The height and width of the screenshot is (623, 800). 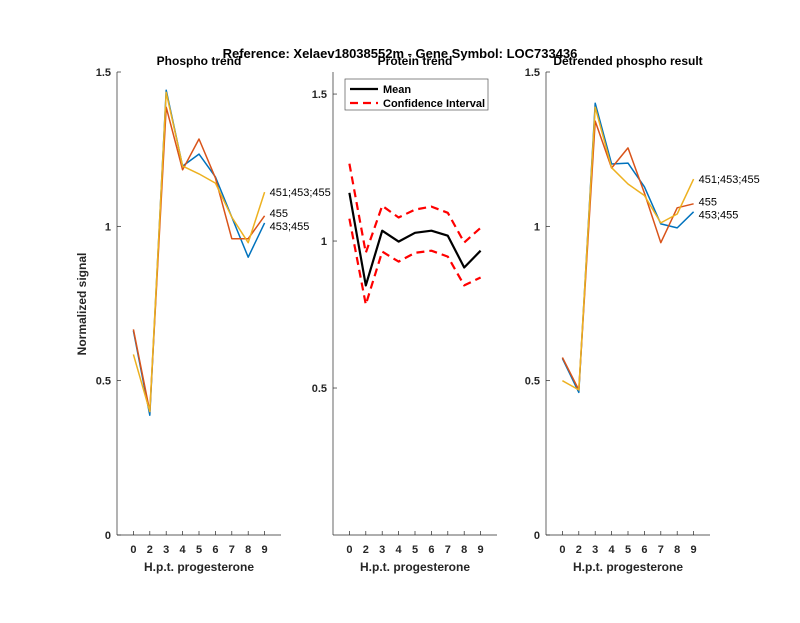 What do you see at coordinates (627, 61) in the screenshot?
I see `panel-title: Detrended phospho result` at bounding box center [627, 61].